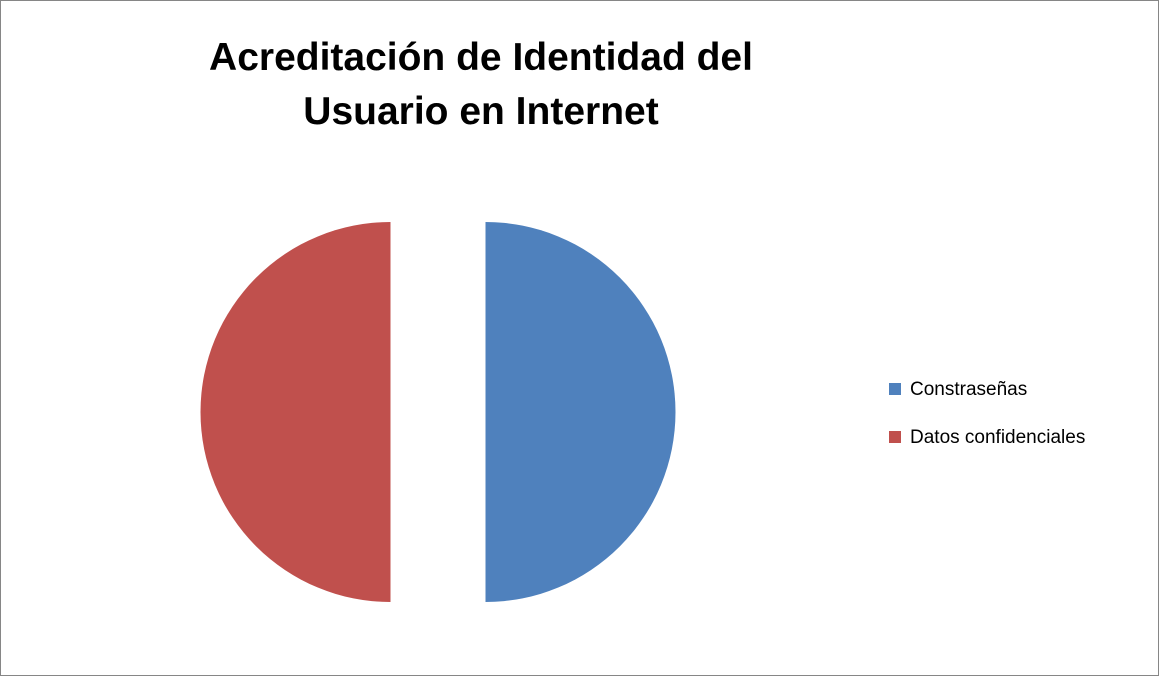 The image size is (1159, 676). Describe the element at coordinates (997, 437) in the screenshot. I see `legend-label: Datos confidenciales` at that location.